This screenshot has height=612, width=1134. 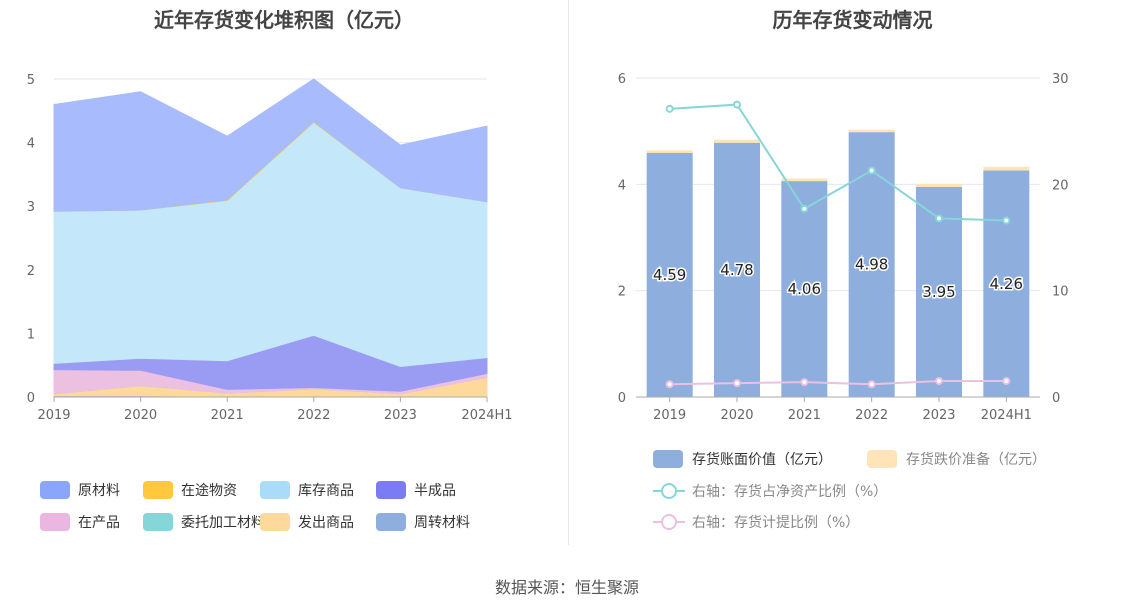 What do you see at coordinates (99, 523) in the screenshot?
I see `legend-label: 在产品` at bounding box center [99, 523].